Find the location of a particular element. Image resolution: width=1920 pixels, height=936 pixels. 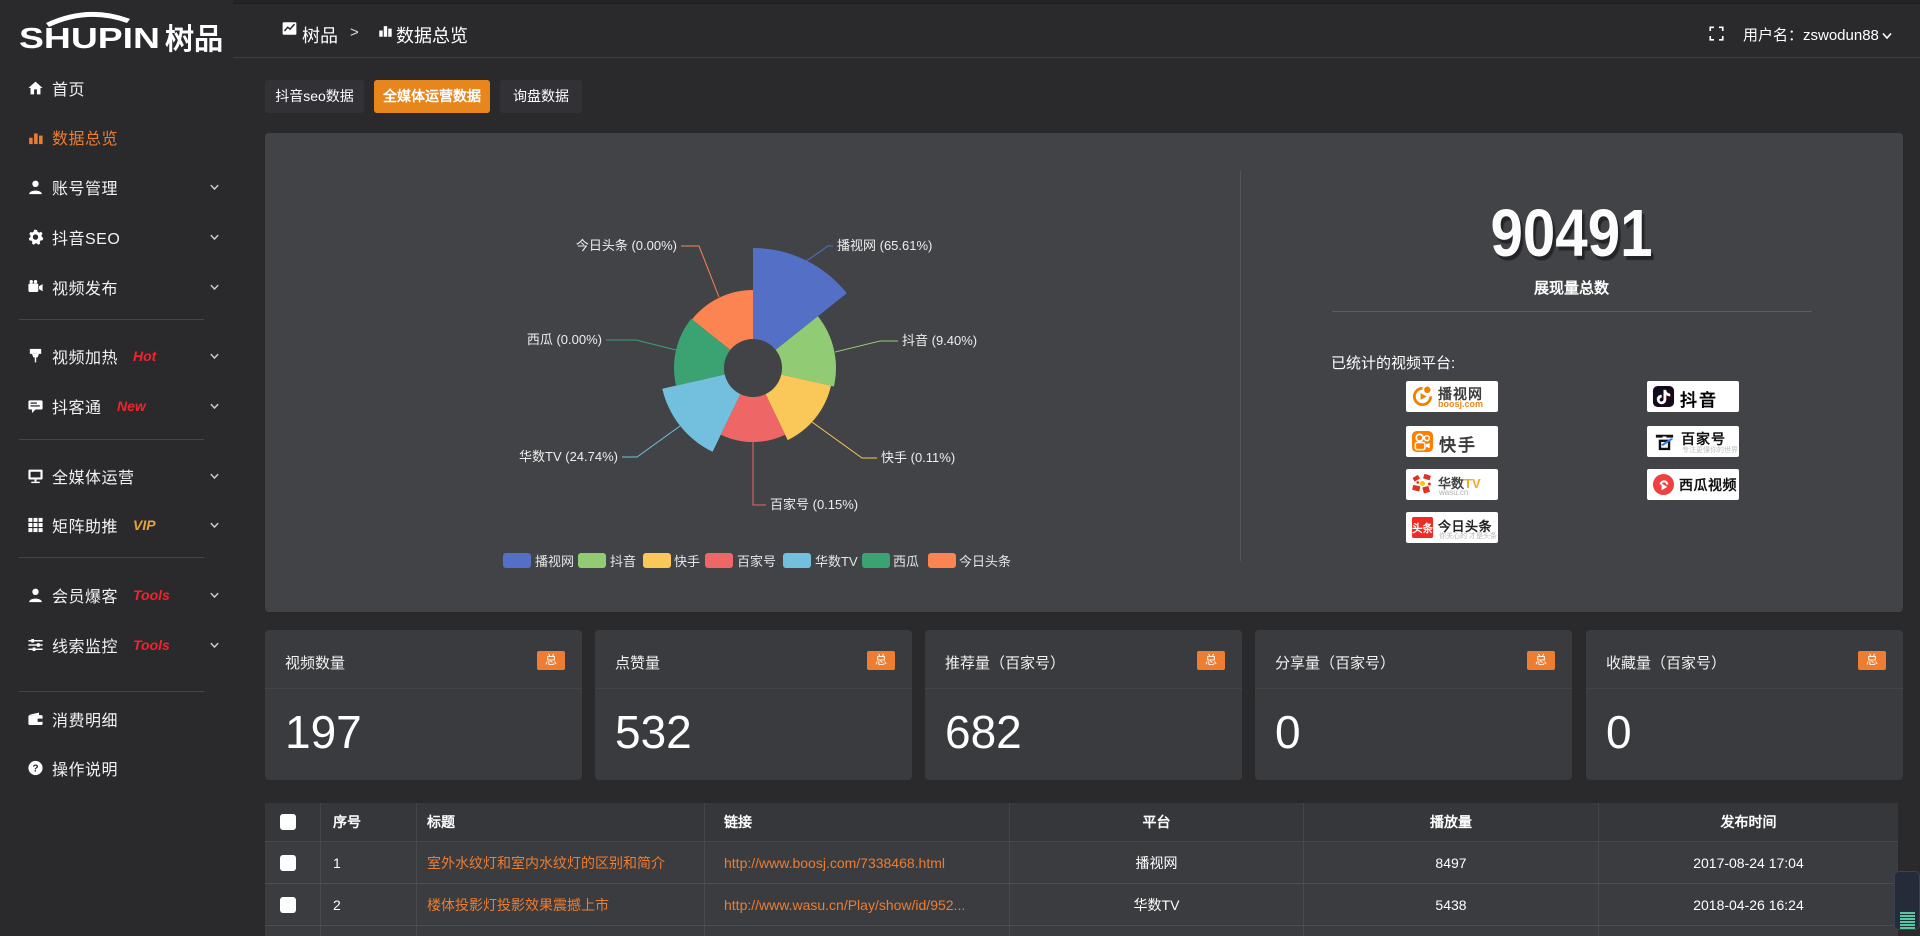

svg-text: 今日头条 is located at coordinates (985, 561).